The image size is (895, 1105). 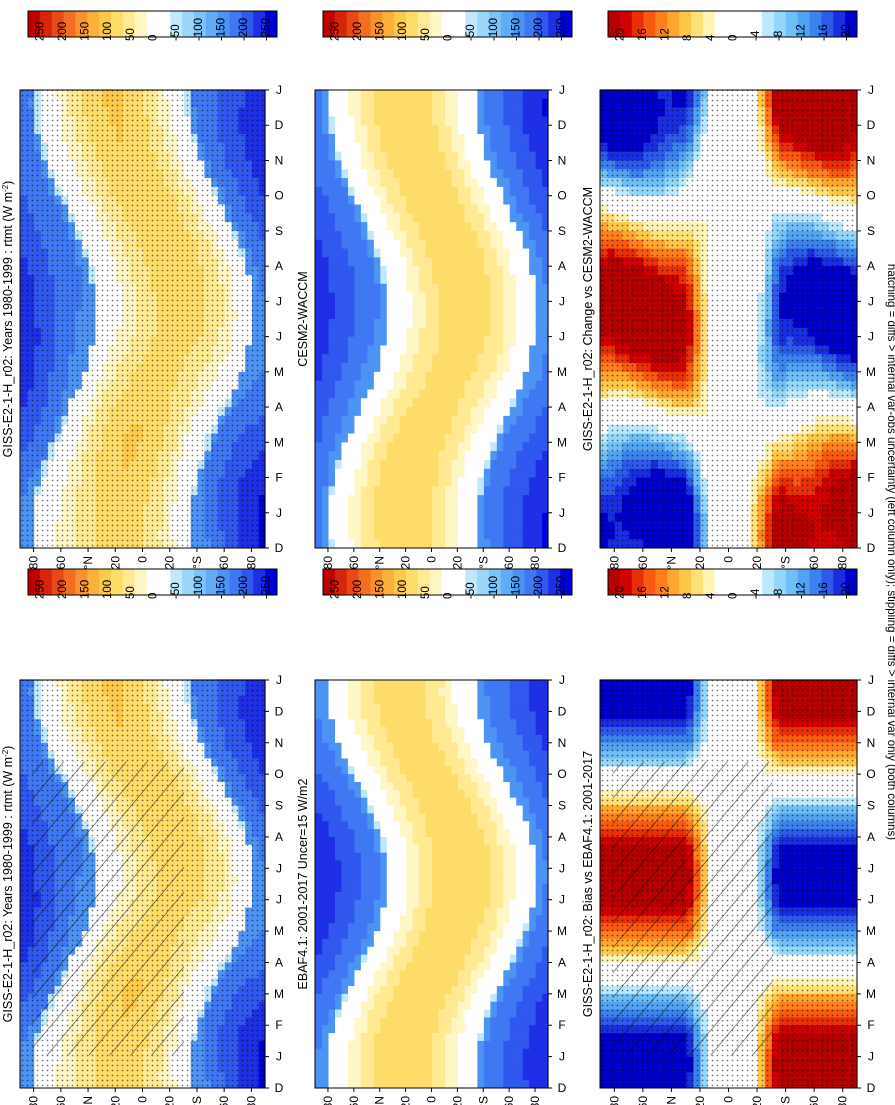 I want to click on colorbar-swatch, so click(x=152, y=24).